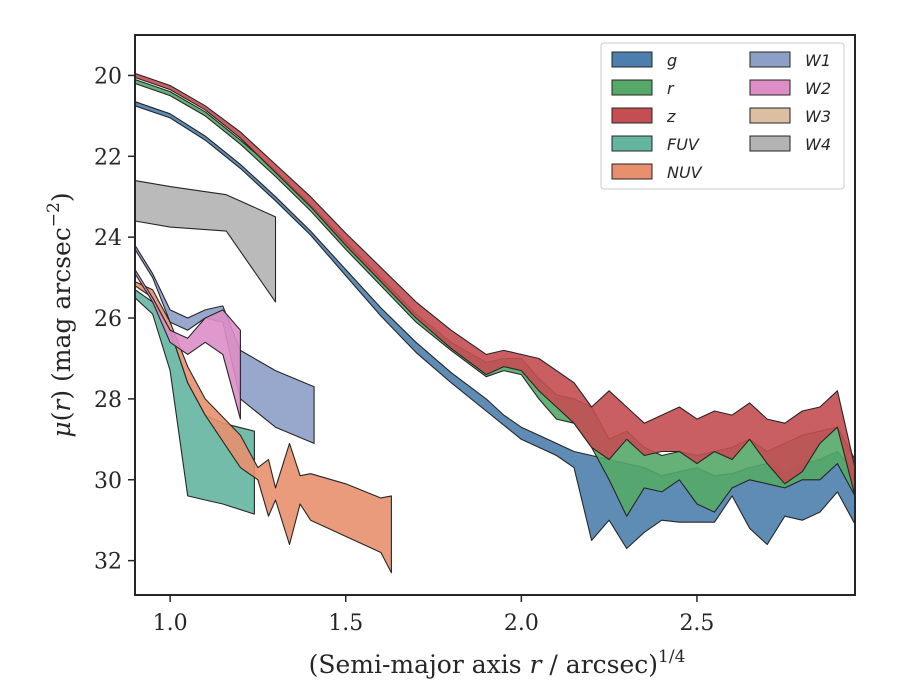 The height and width of the screenshot is (700, 900). Describe the element at coordinates (770, 59) in the screenshot. I see `legend-swatch-w1` at that location.